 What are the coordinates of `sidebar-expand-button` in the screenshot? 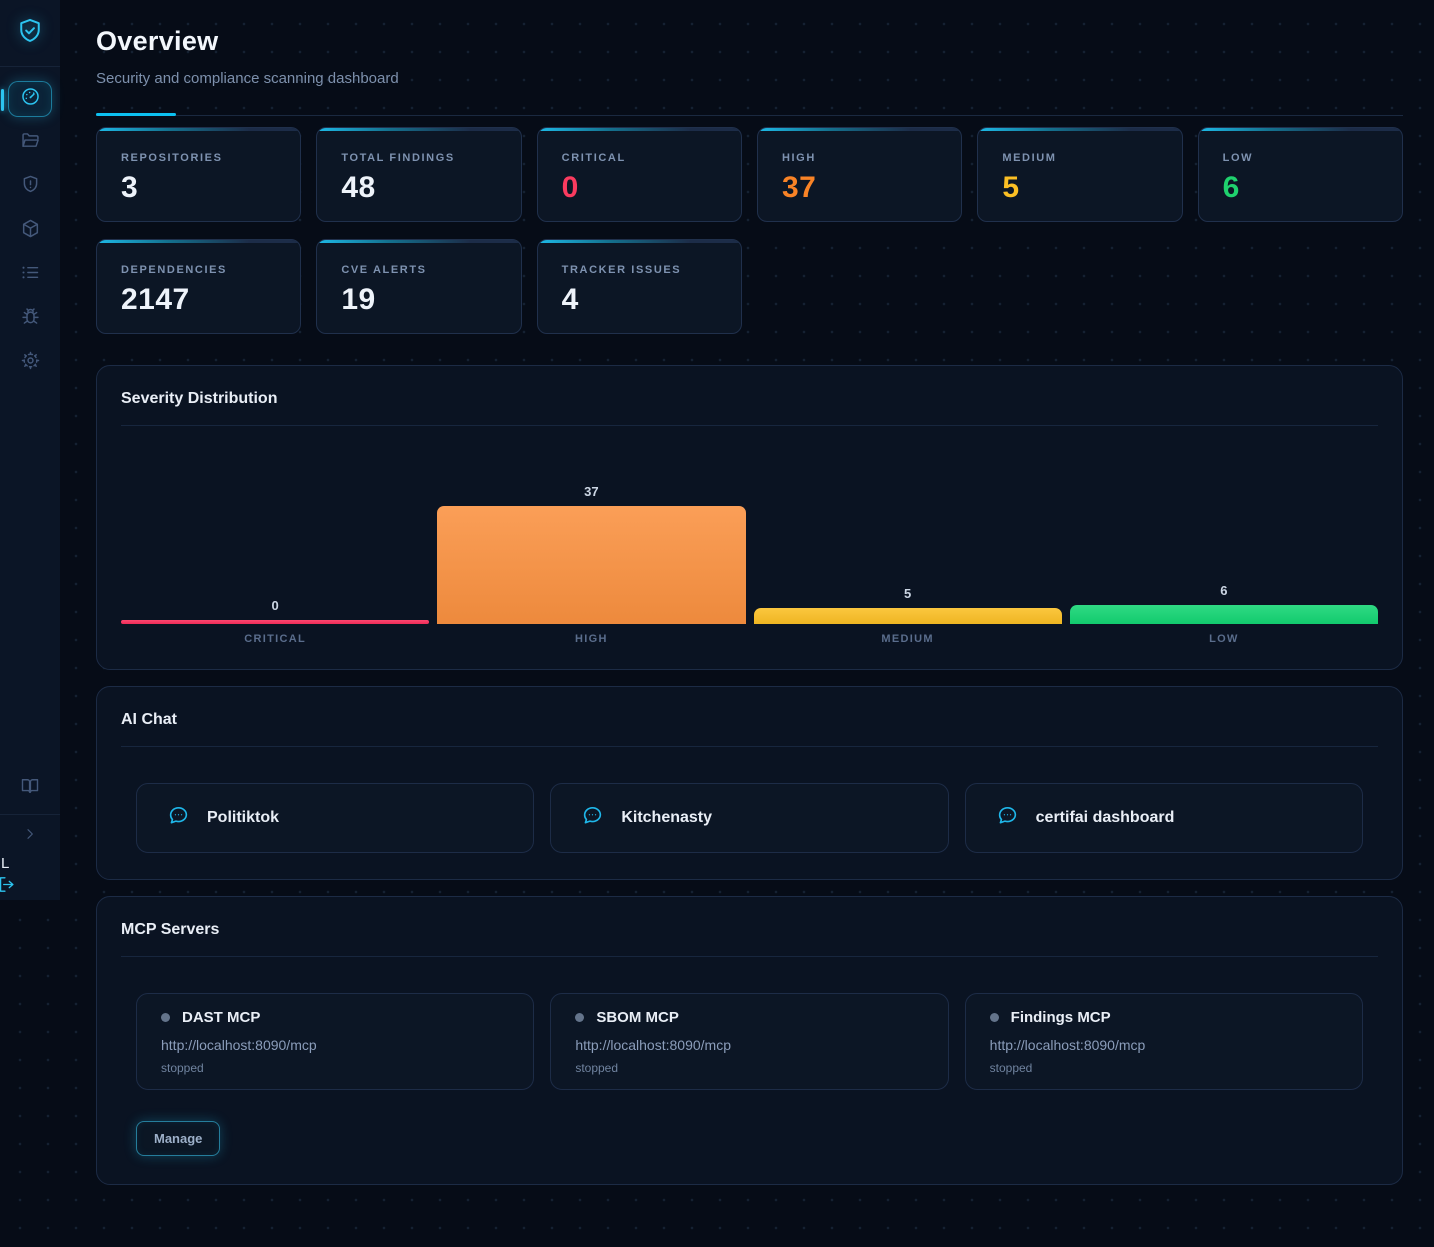 It's located at (30, 836).